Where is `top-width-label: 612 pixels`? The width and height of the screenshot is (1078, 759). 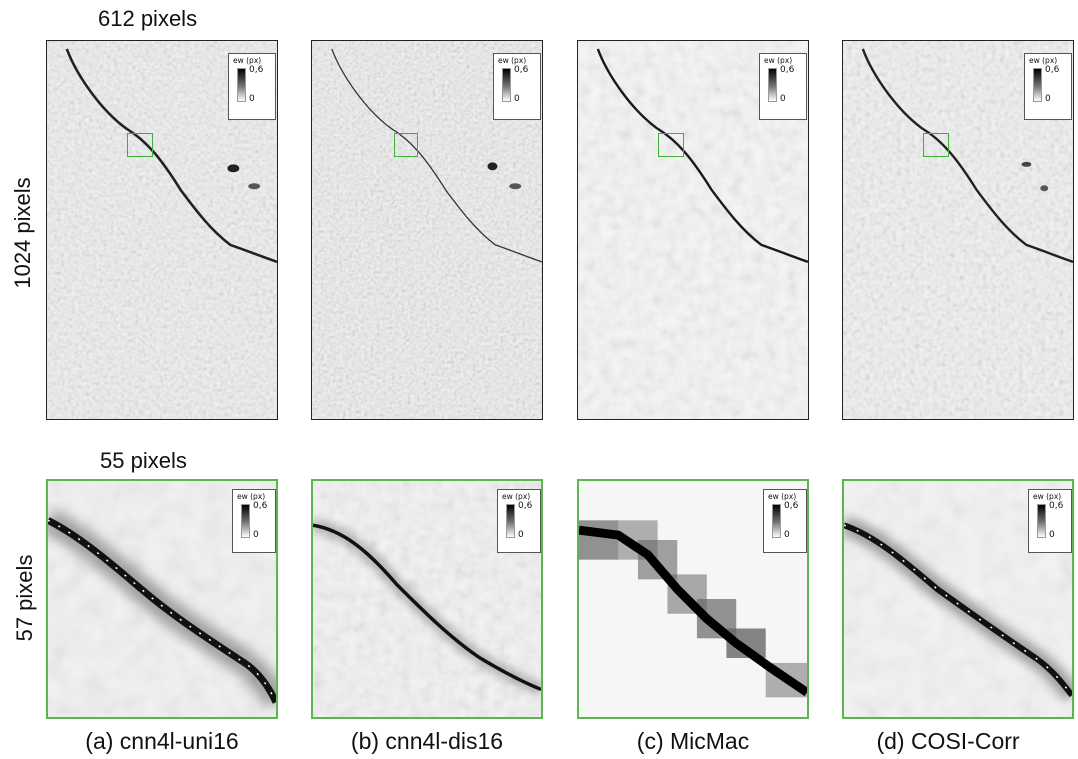
top-width-label: 612 pixels is located at coordinates (148, 18).